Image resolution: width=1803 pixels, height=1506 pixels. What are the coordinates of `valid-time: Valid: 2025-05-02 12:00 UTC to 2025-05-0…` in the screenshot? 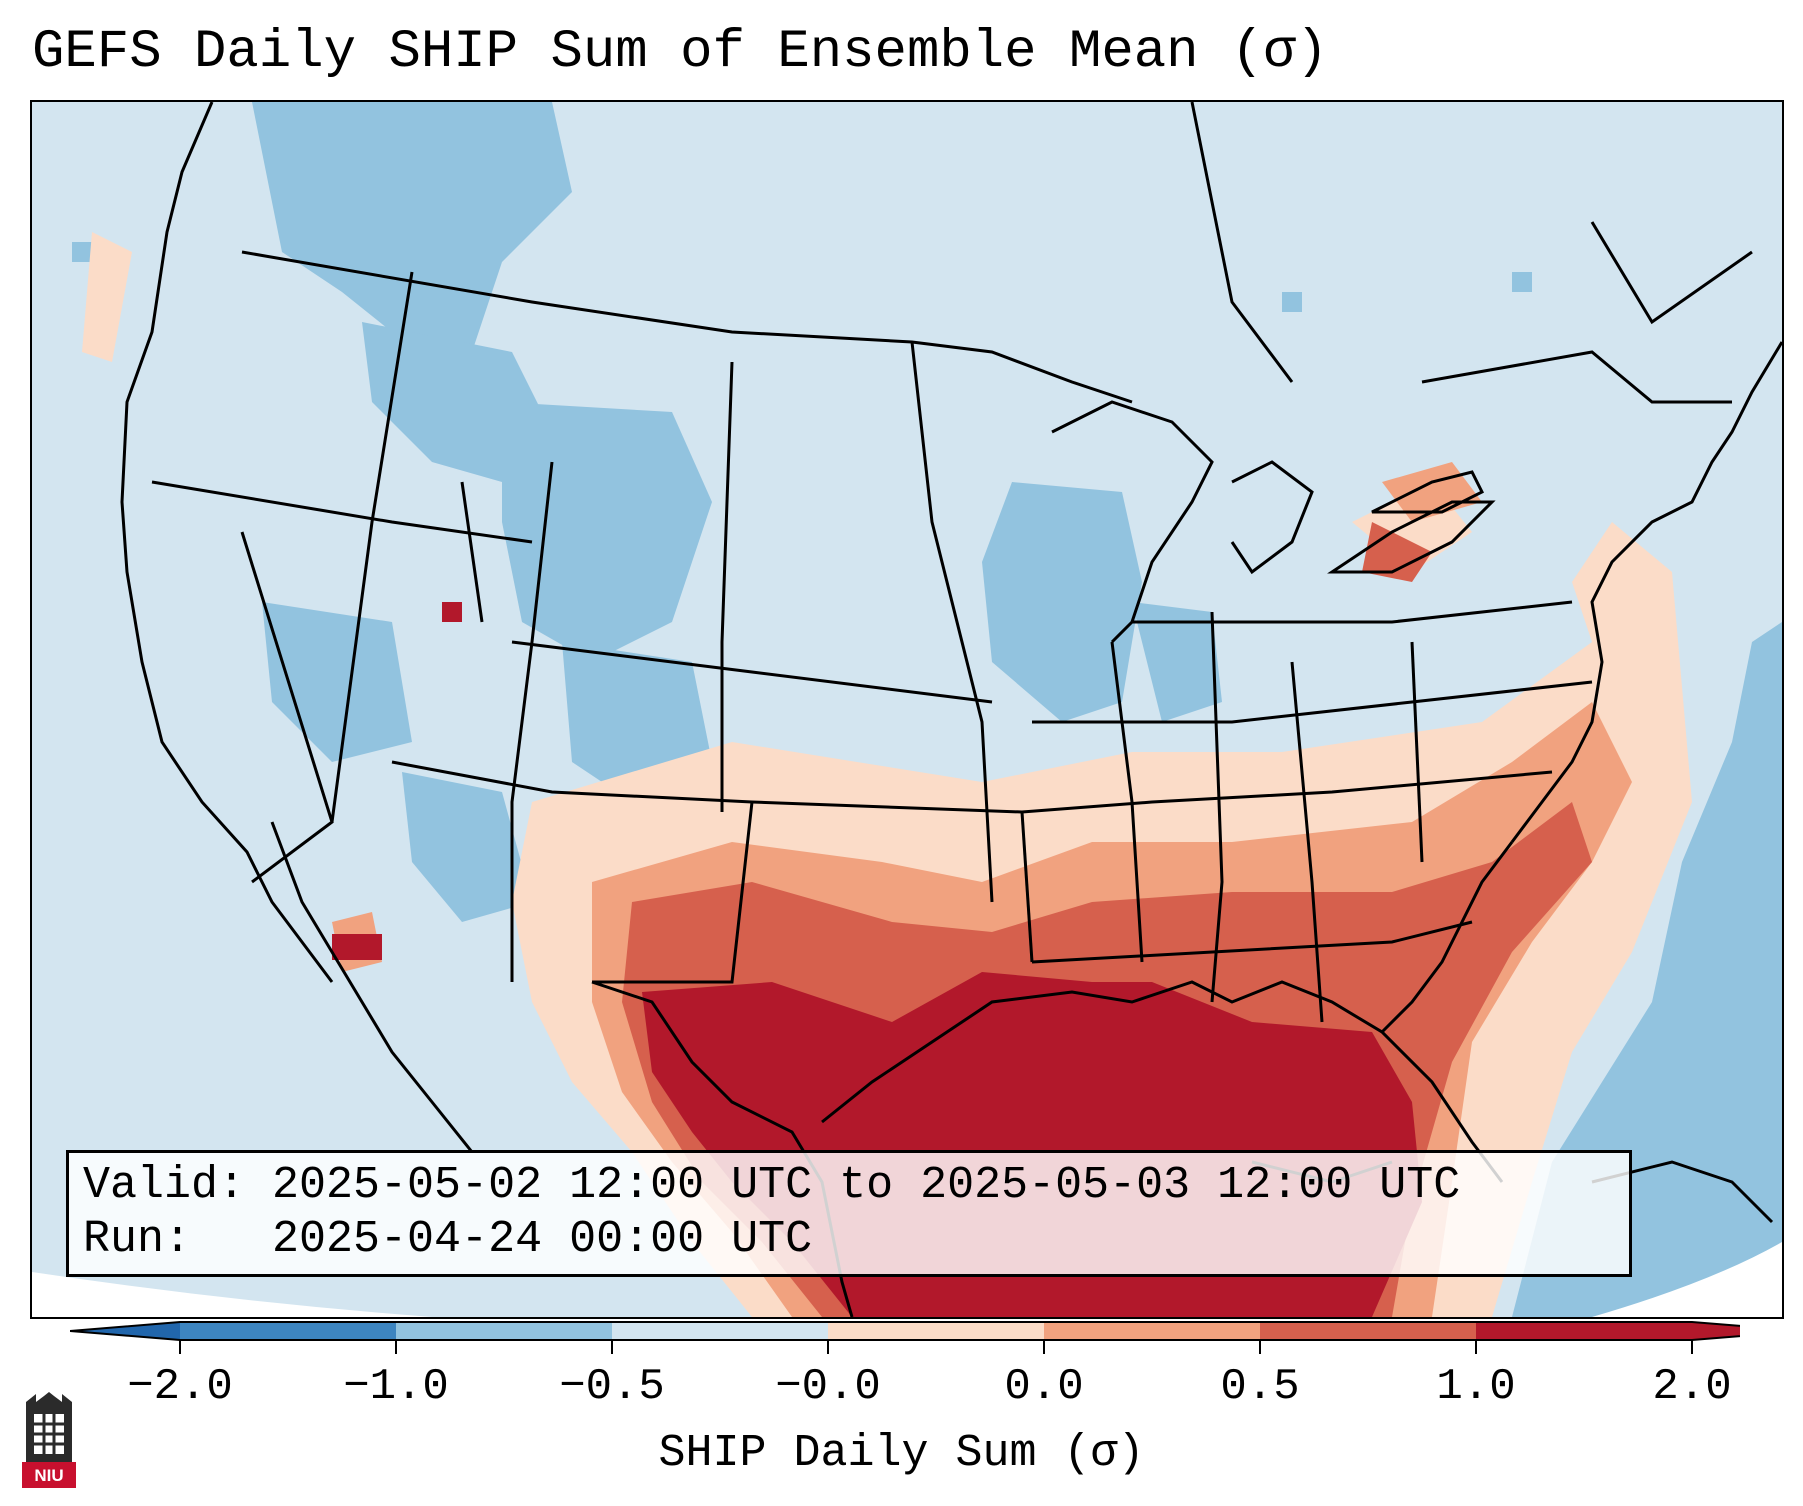 It's located at (772, 1185).